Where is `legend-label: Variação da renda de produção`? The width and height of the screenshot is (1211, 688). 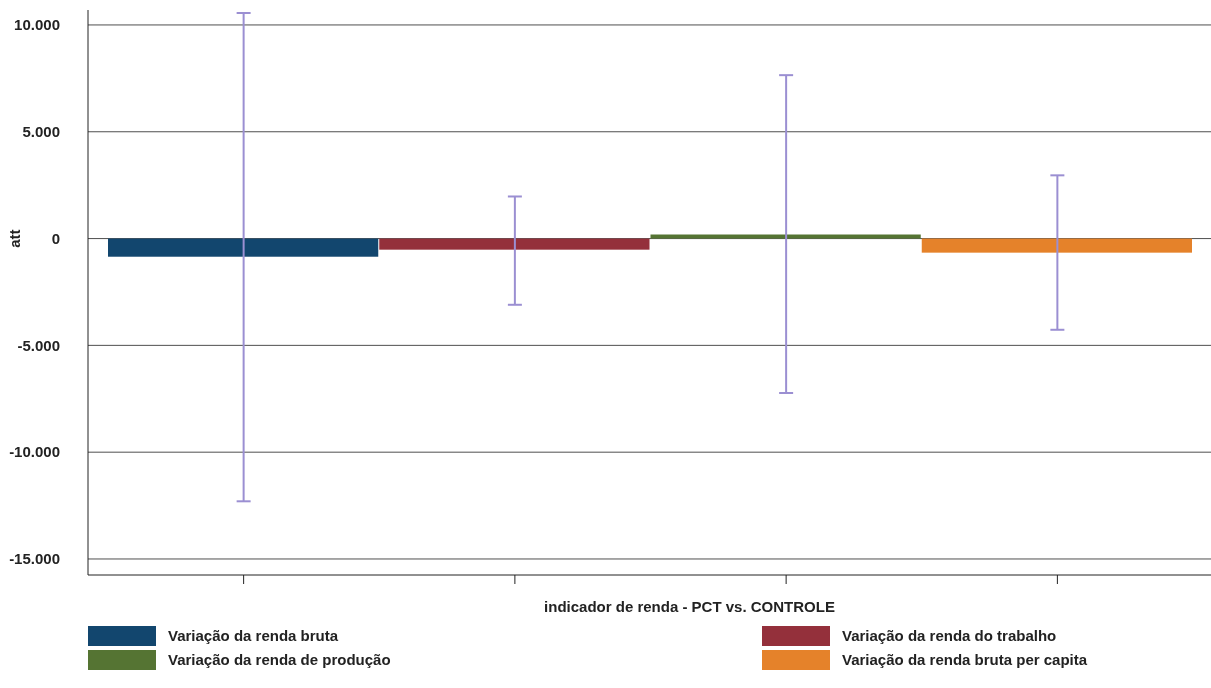
legend-label: Variação da renda de produção is located at coordinates (279, 660).